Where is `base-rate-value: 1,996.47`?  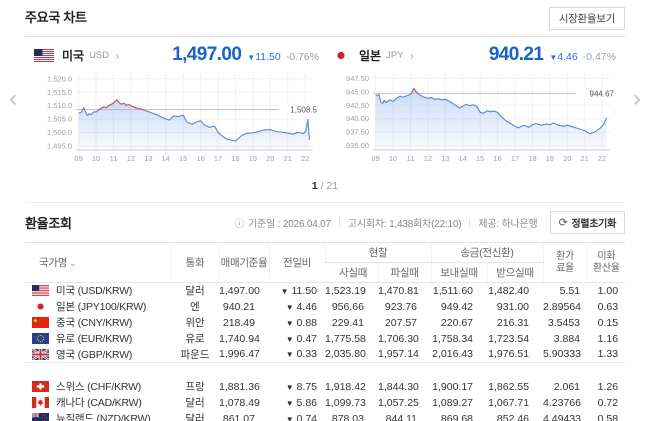 base-rate-value: 1,996.47 is located at coordinates (239, 354).